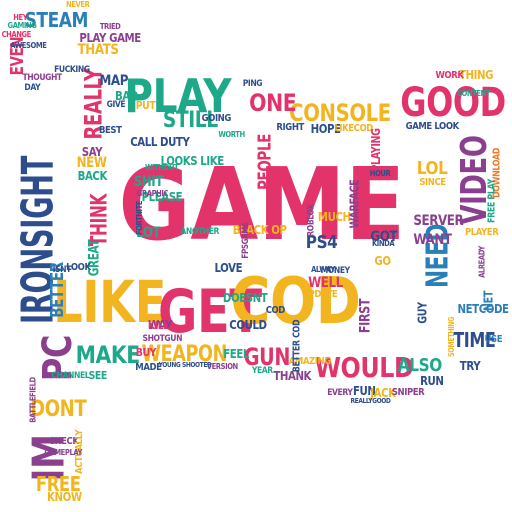 This screenshot has height=512, width=512. I want to click on word: GIVE, so click(116, 104).